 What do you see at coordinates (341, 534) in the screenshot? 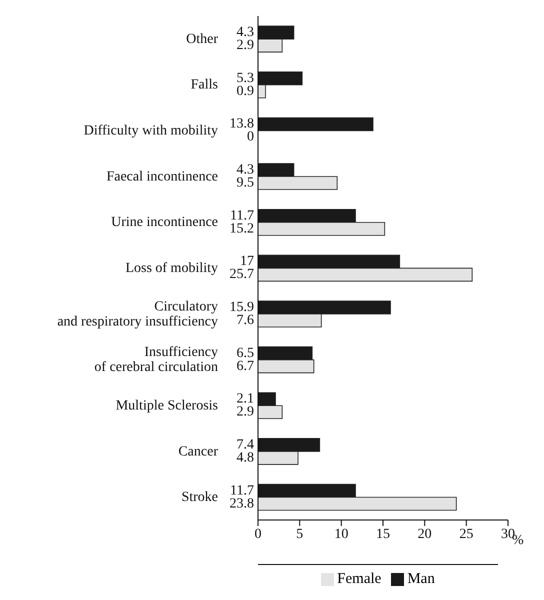
I see `x-tick-label: 10` at bounding box center [341, 534].